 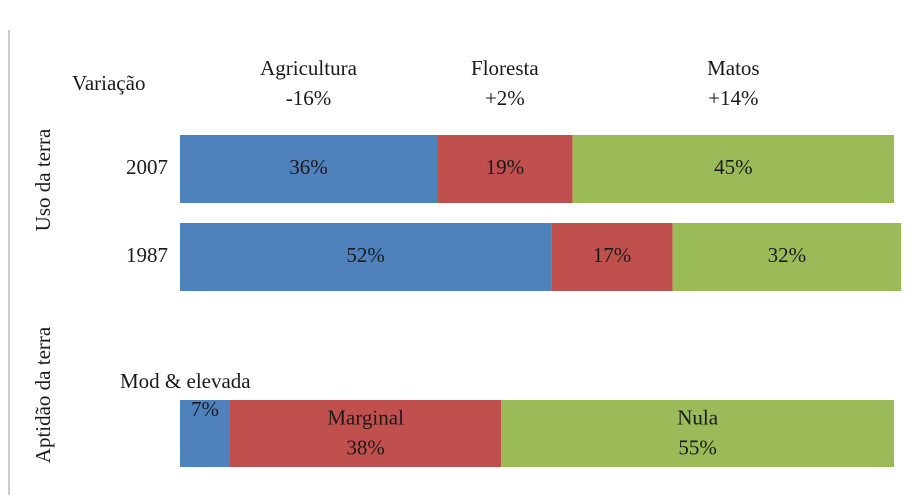 What do you see at coordinates (733, 68) in the screenshot?
I see `series-label: Matos` at bounding box center [733, 68].